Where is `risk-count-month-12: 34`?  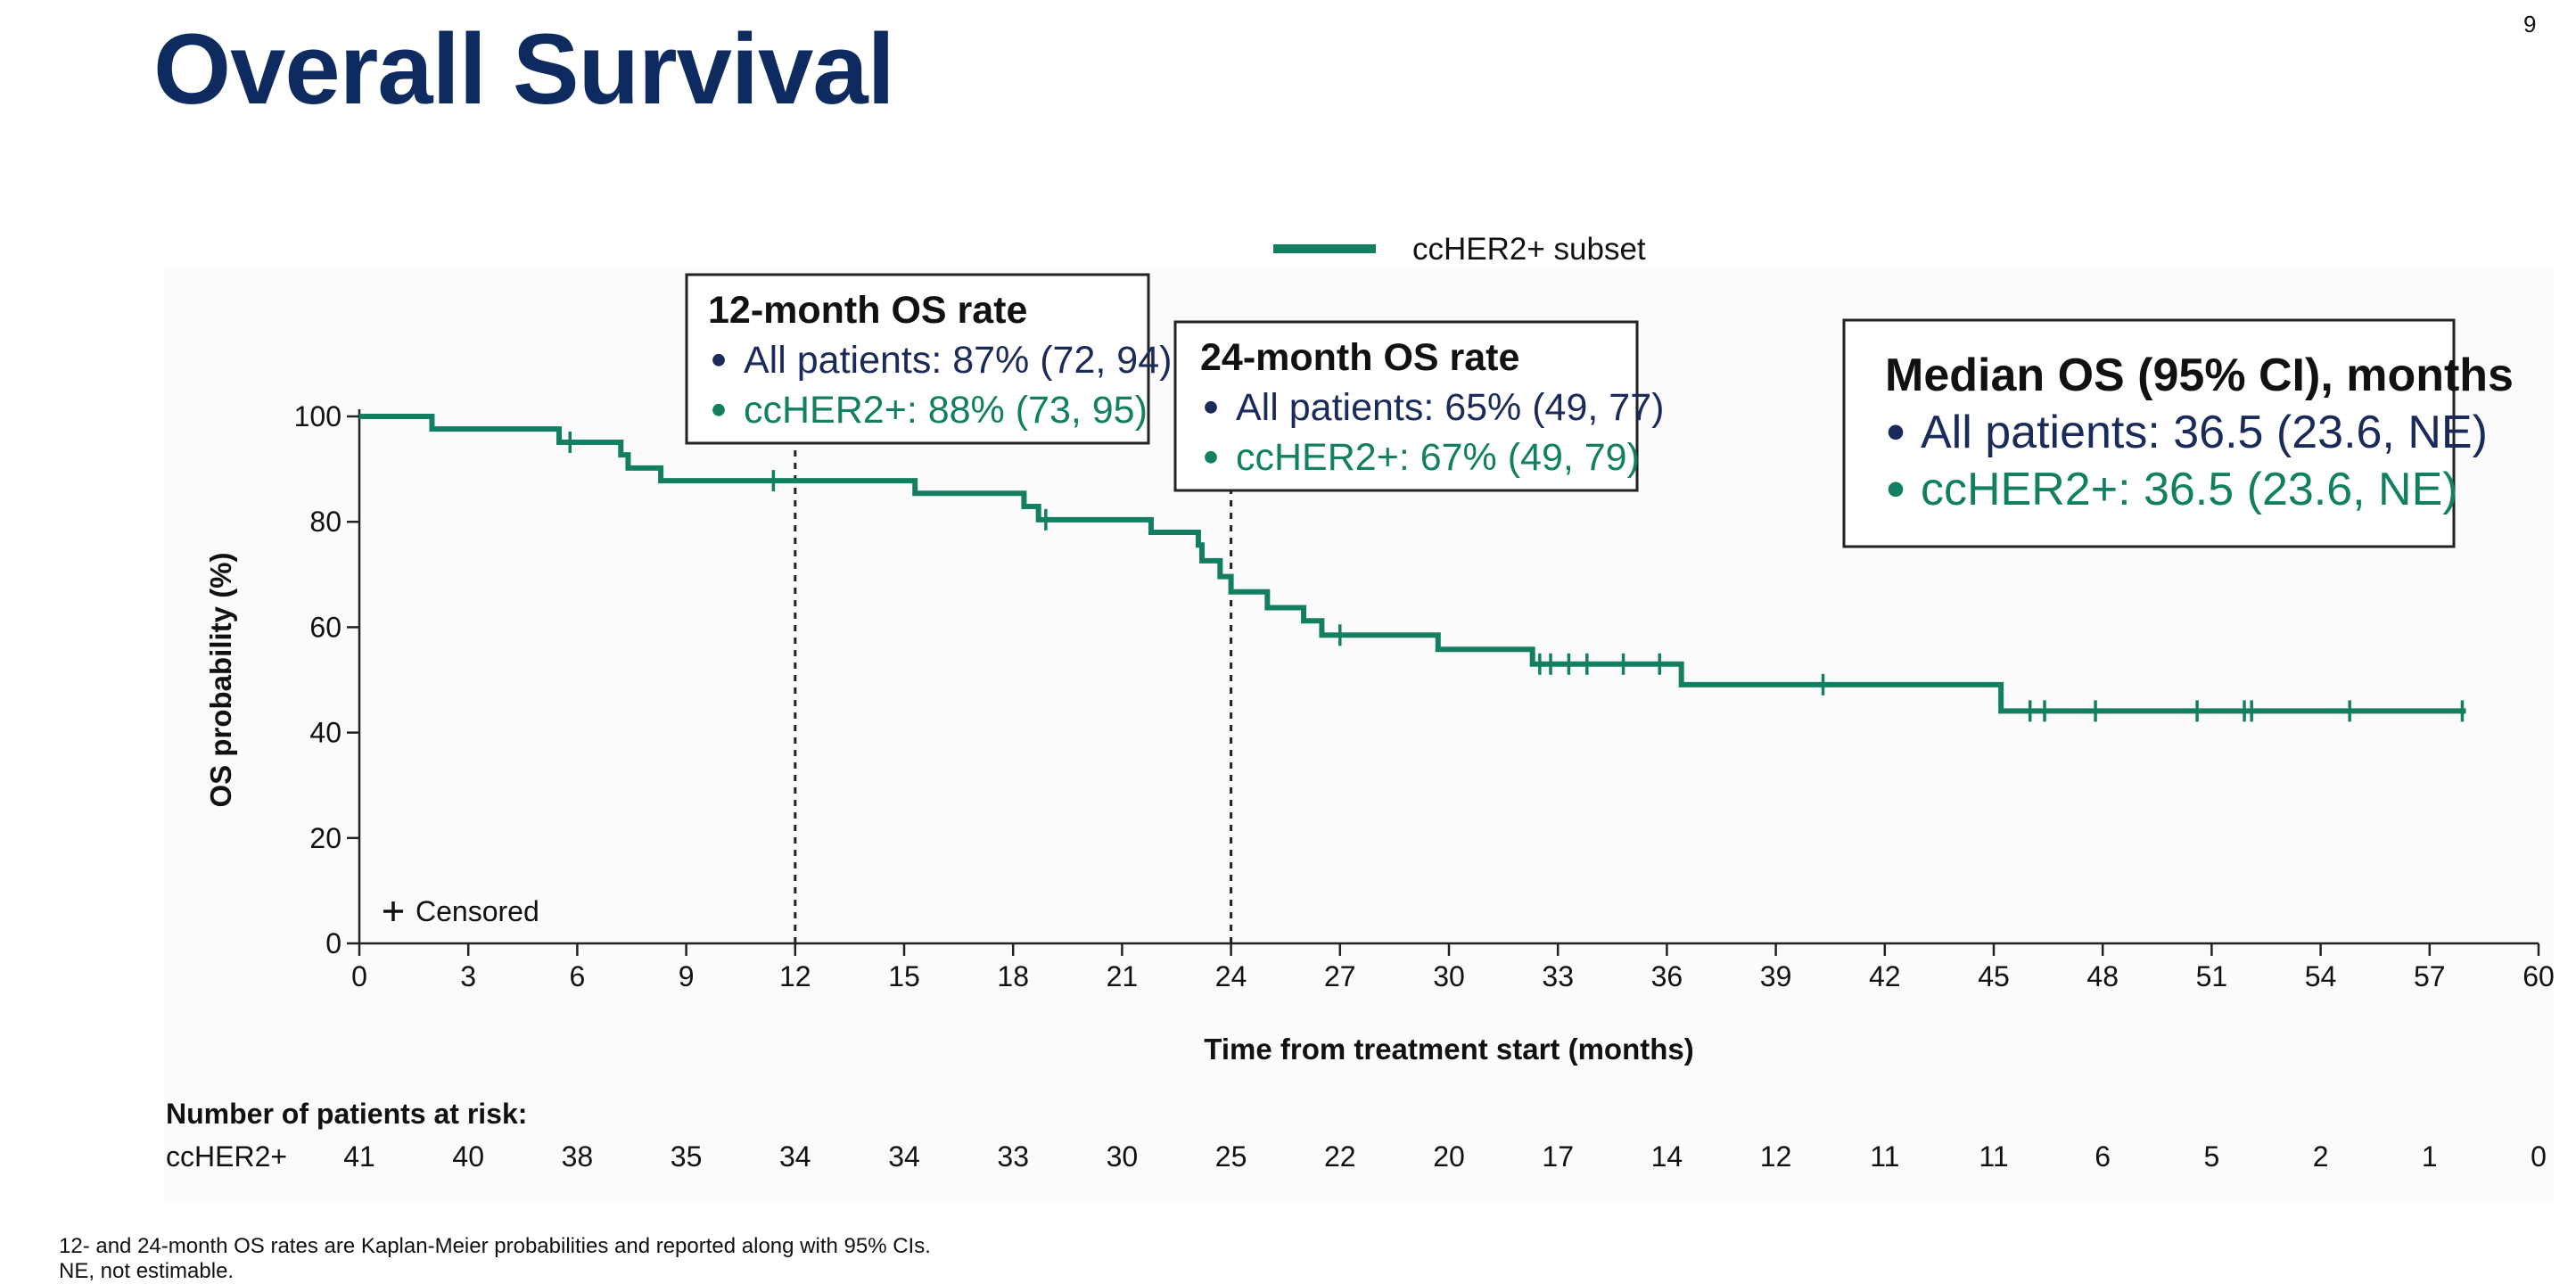
risk-count-month-12: 34 is located at coordinates (795, 1156).